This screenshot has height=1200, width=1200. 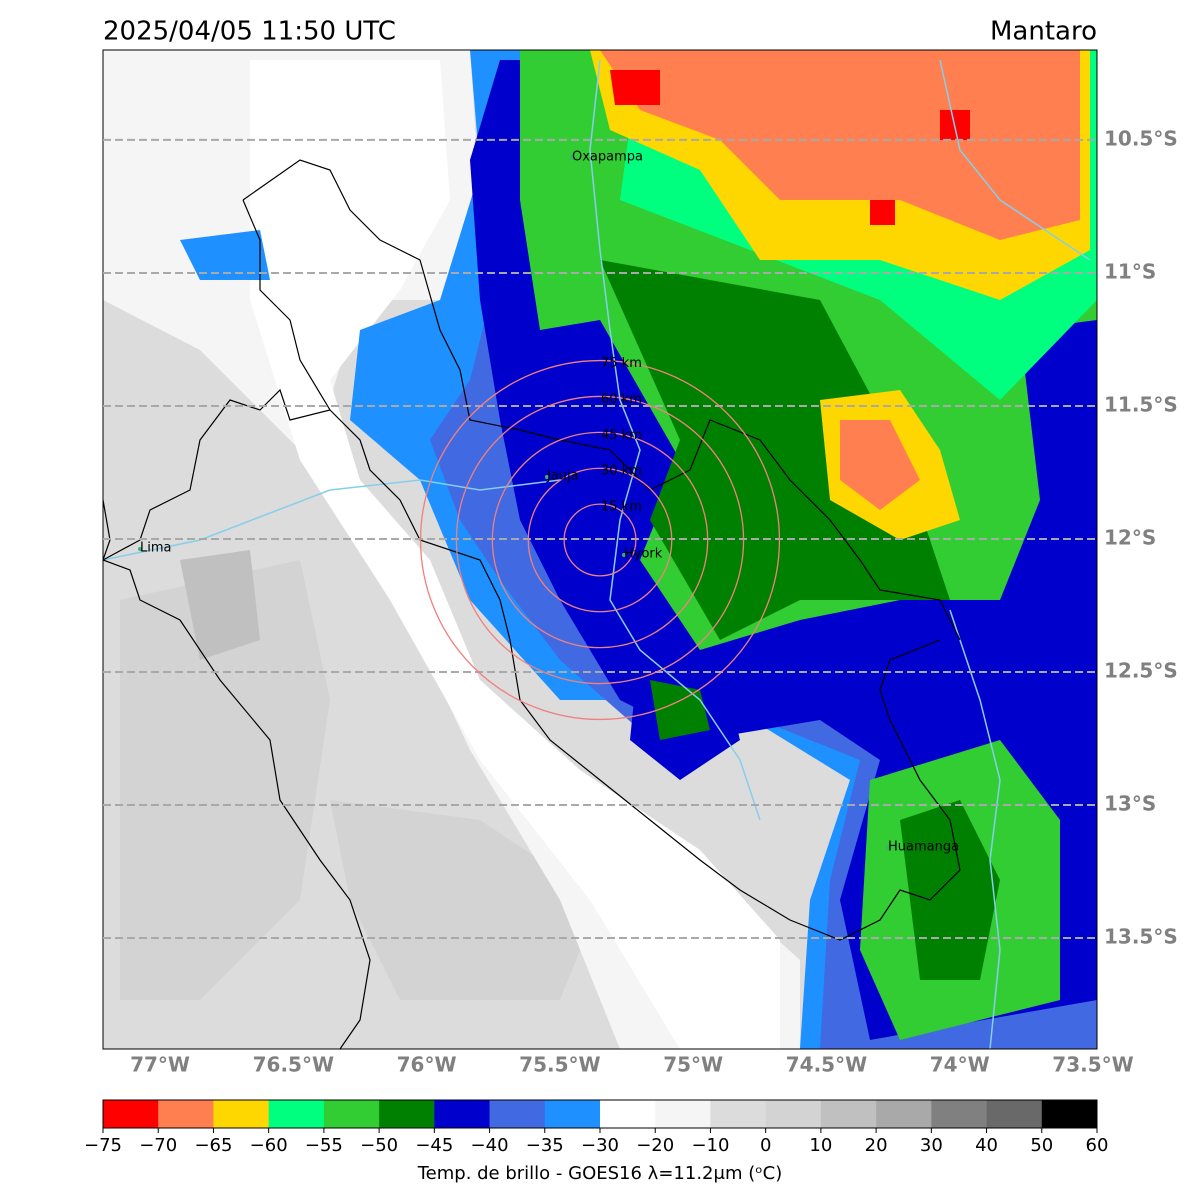 What do you see at coordinates (600, 1145) in the screenshot?
I see `colorbar-tick-label: −30` at bounding box center [600, 1145].